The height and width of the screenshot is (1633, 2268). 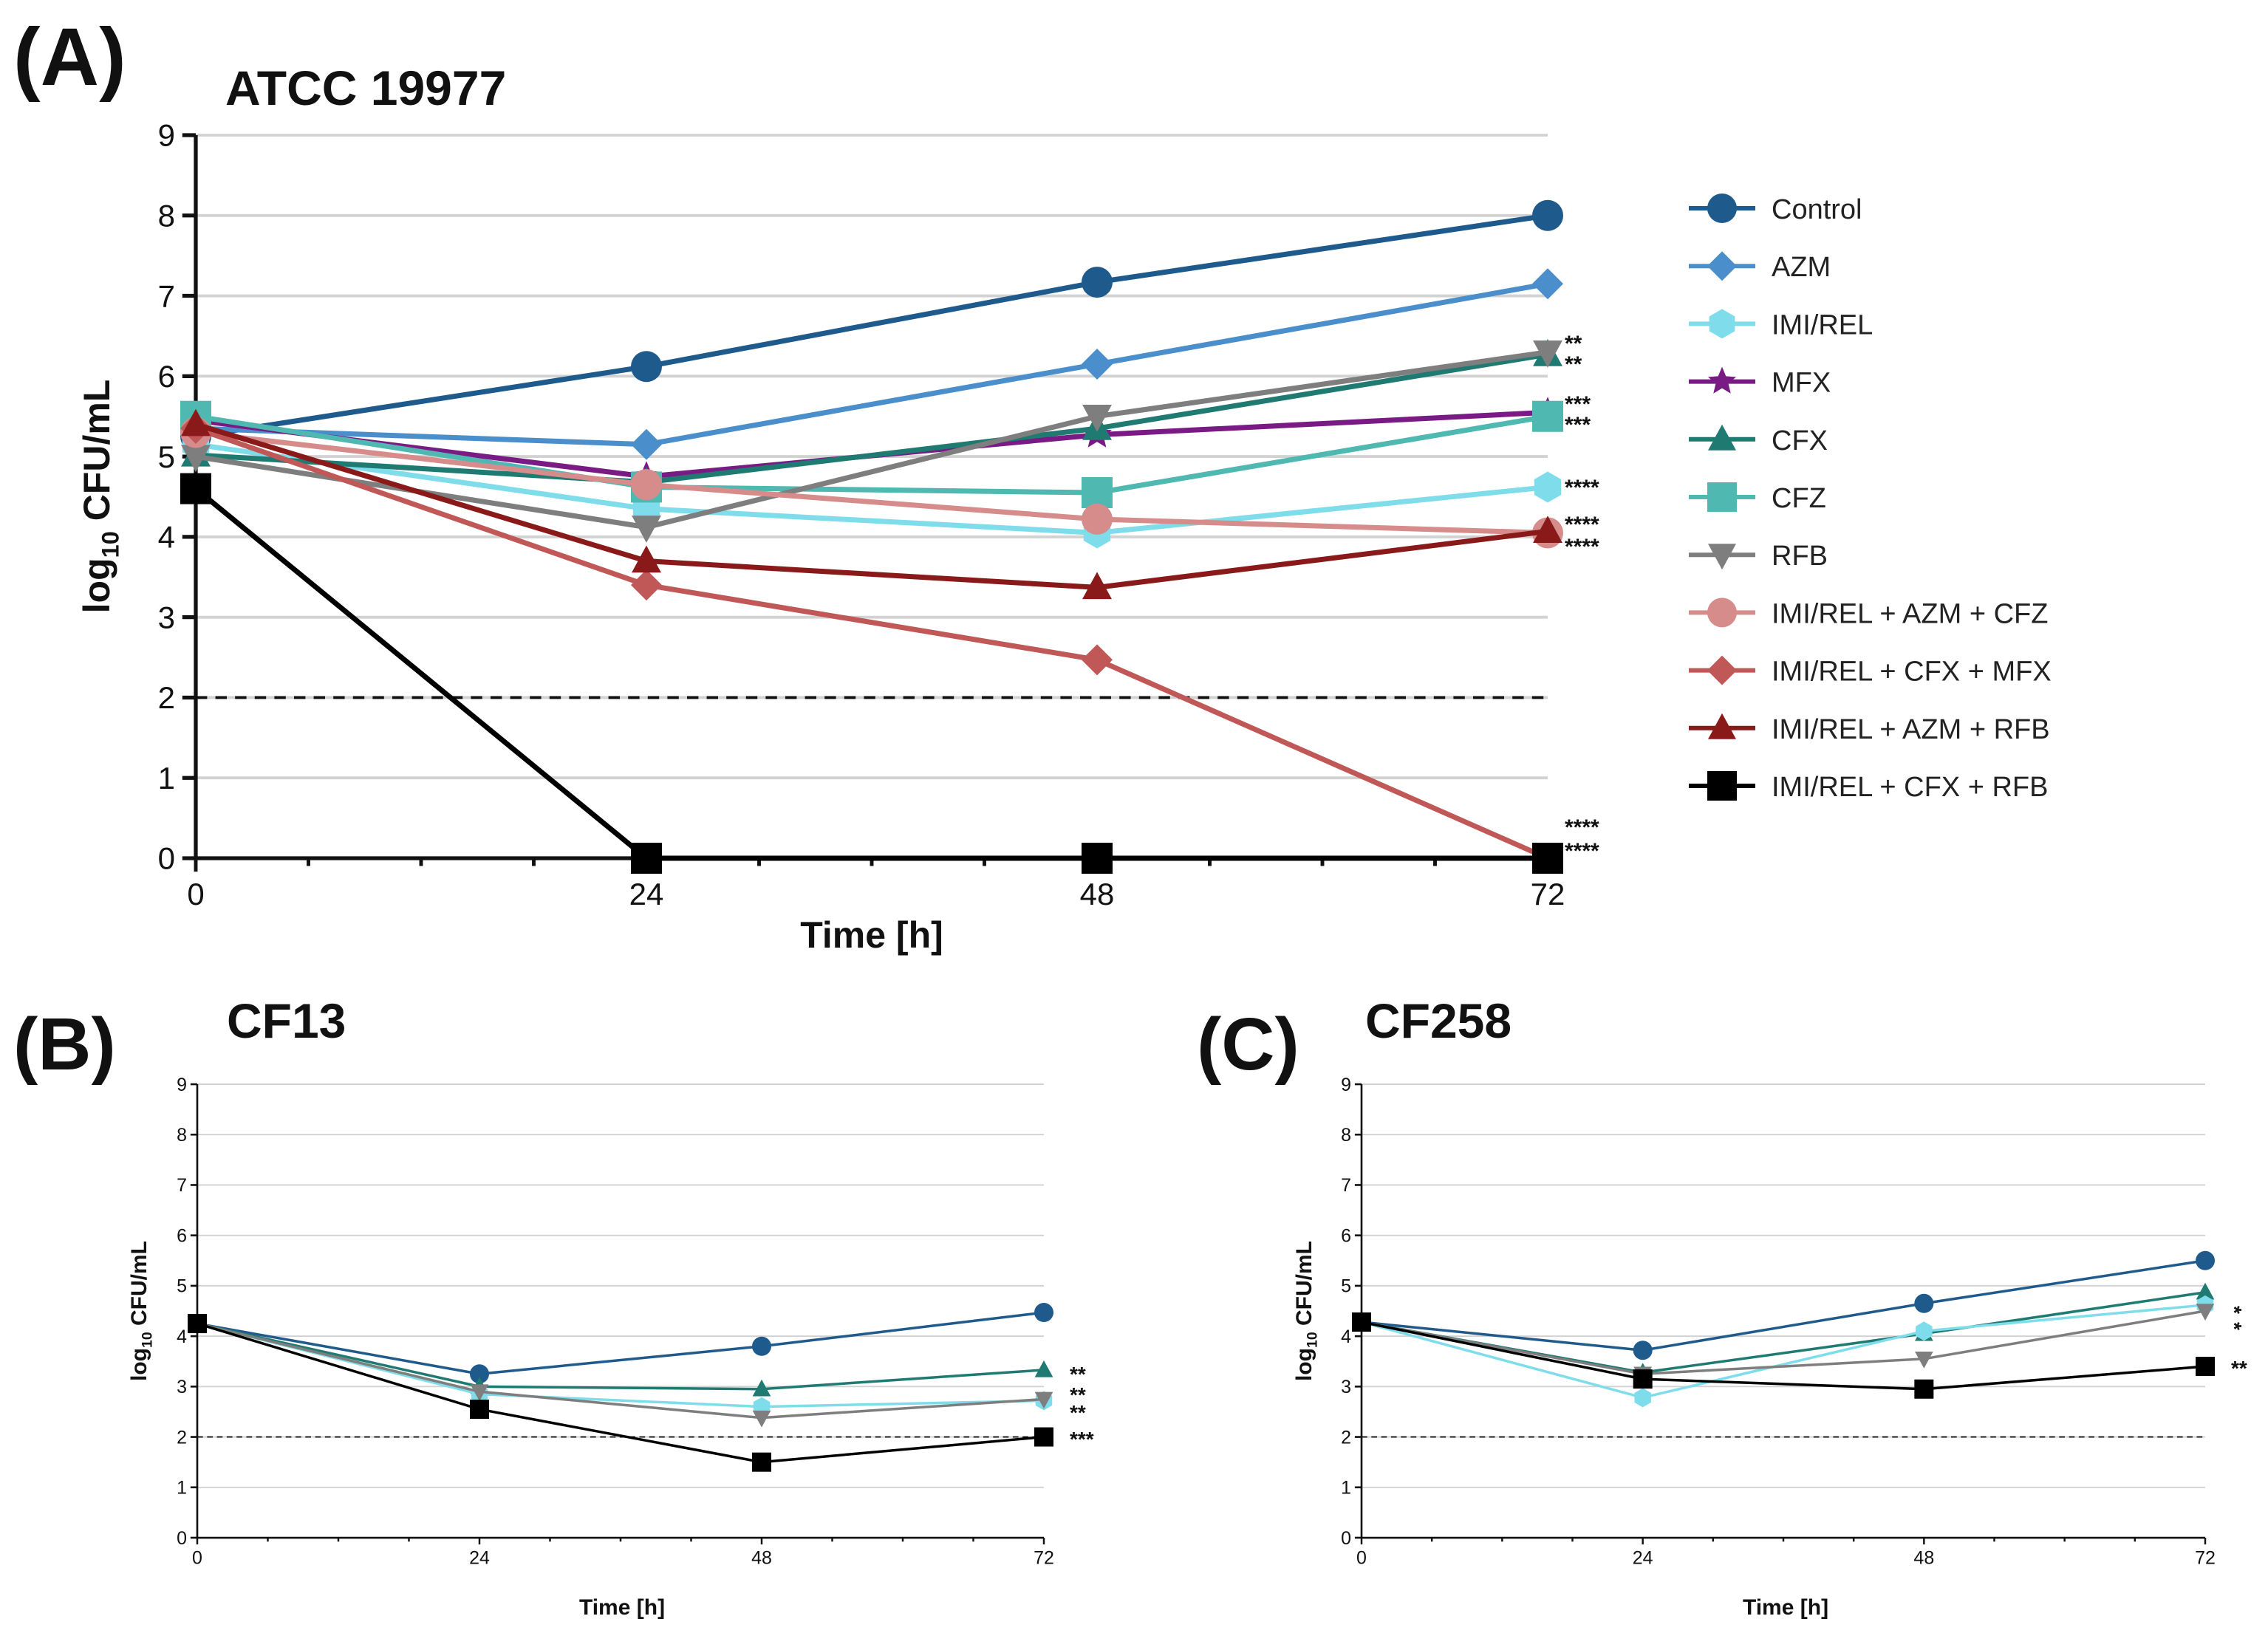 What do you see at coordinates (69, 57) in the screenshot?
I see `panel-label: (A)` at bounding box center [69, 57].